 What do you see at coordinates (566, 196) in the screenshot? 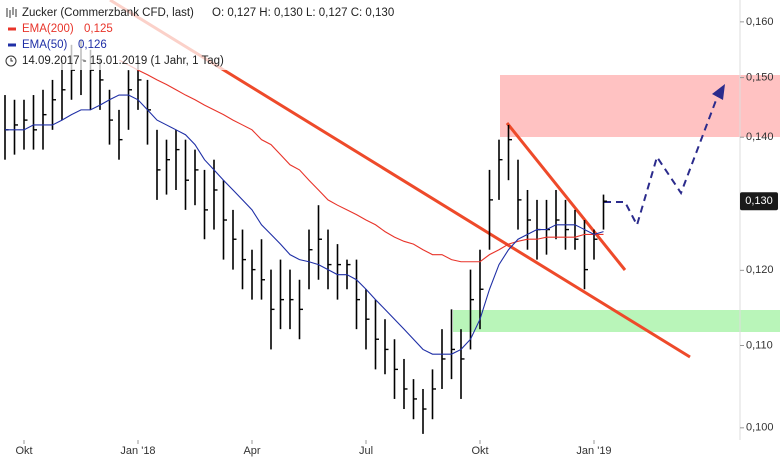
I see `trend-line` at bounding box center [566, 196].